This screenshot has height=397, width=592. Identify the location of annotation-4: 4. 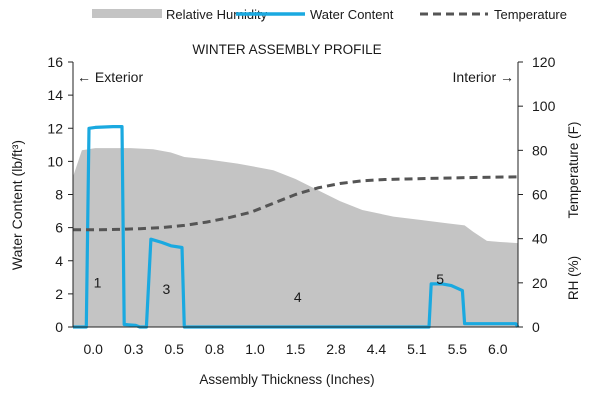
(298, 297).